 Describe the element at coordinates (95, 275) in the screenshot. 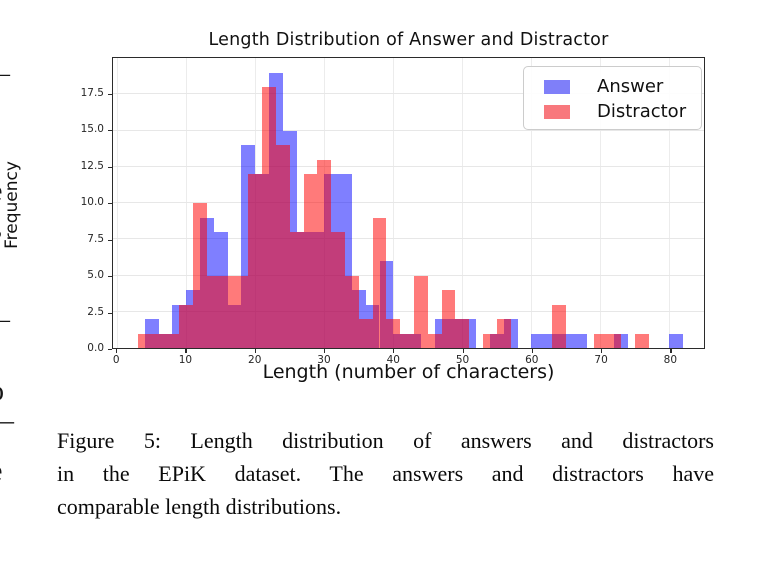

I see `y-tick-label: 5.0` at that location.